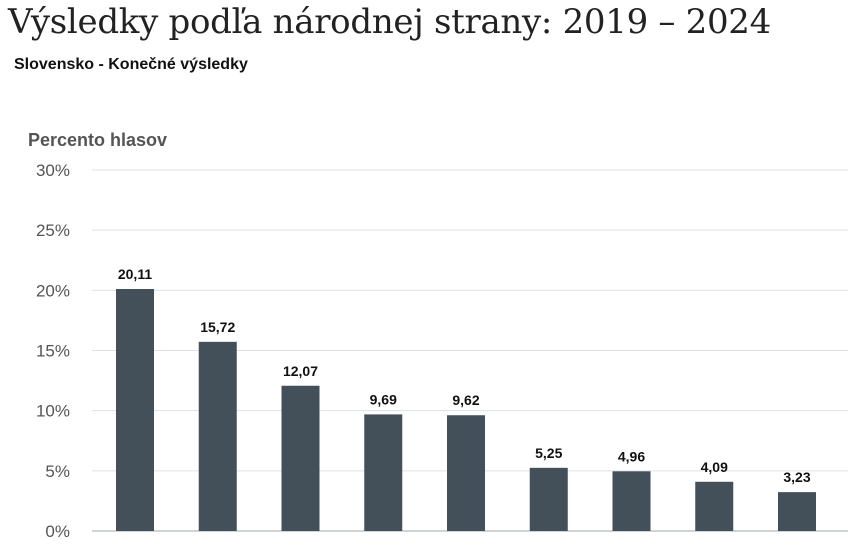  What do you see at coordinates (53, 290) in the screenshot?
I see `y-tick-label: 20%` at bounding box center [53, 290].